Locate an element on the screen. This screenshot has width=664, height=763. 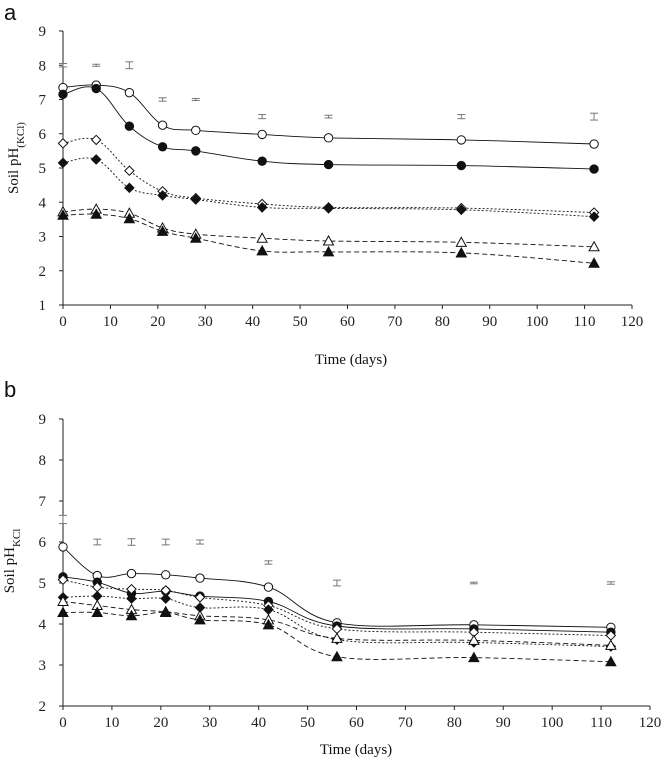
panel-a-x-tick-label: 90 is located at coordinates (489, 322).